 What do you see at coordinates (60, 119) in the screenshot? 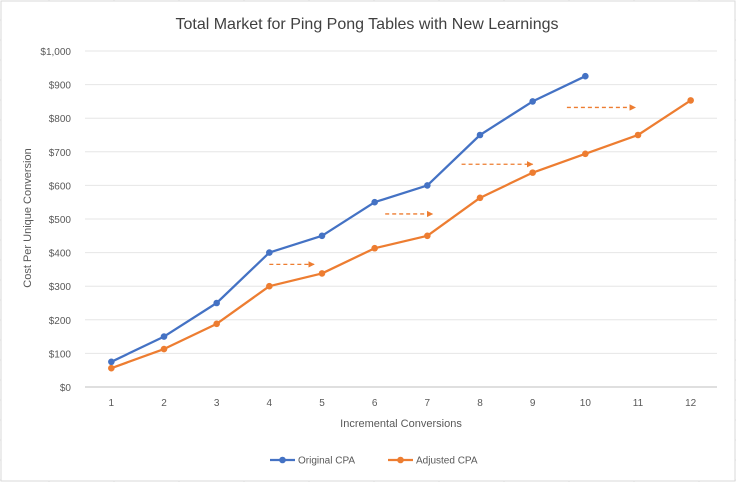
I see `y-tick-label: $800` at bounding box center [60, 119].